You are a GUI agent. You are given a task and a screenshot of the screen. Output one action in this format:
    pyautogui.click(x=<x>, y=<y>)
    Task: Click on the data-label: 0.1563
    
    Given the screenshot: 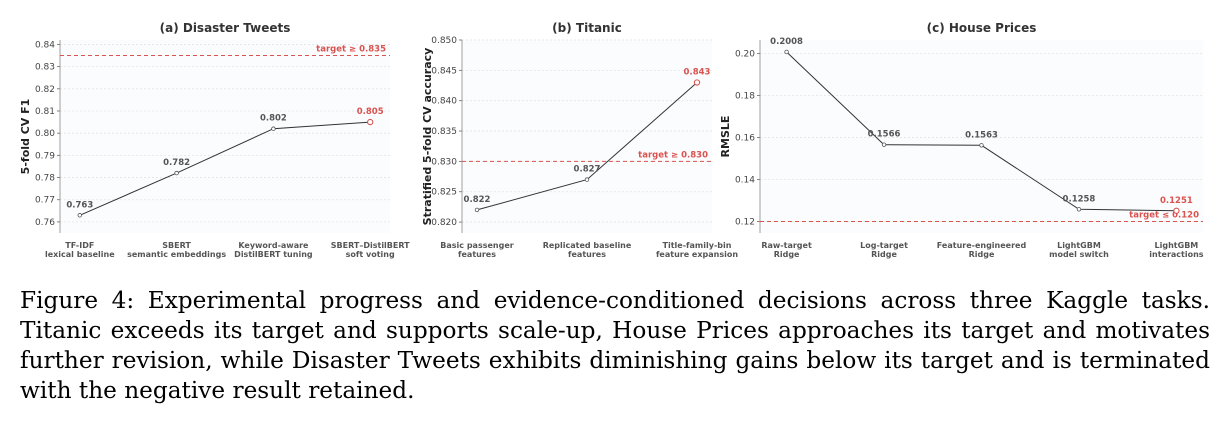 What is the action you would take?
    pyautogui.click(x=981, y=135)
    